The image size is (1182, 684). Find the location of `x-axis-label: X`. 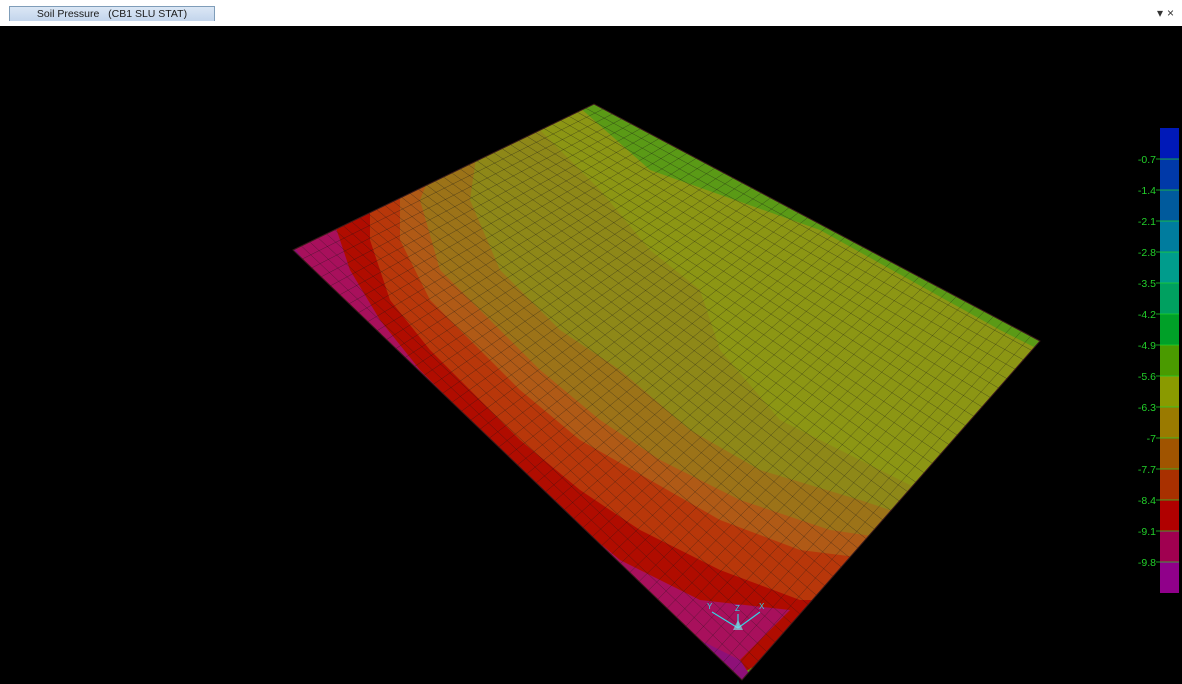

x-axis-label: X is located at coordinates (762, 606).